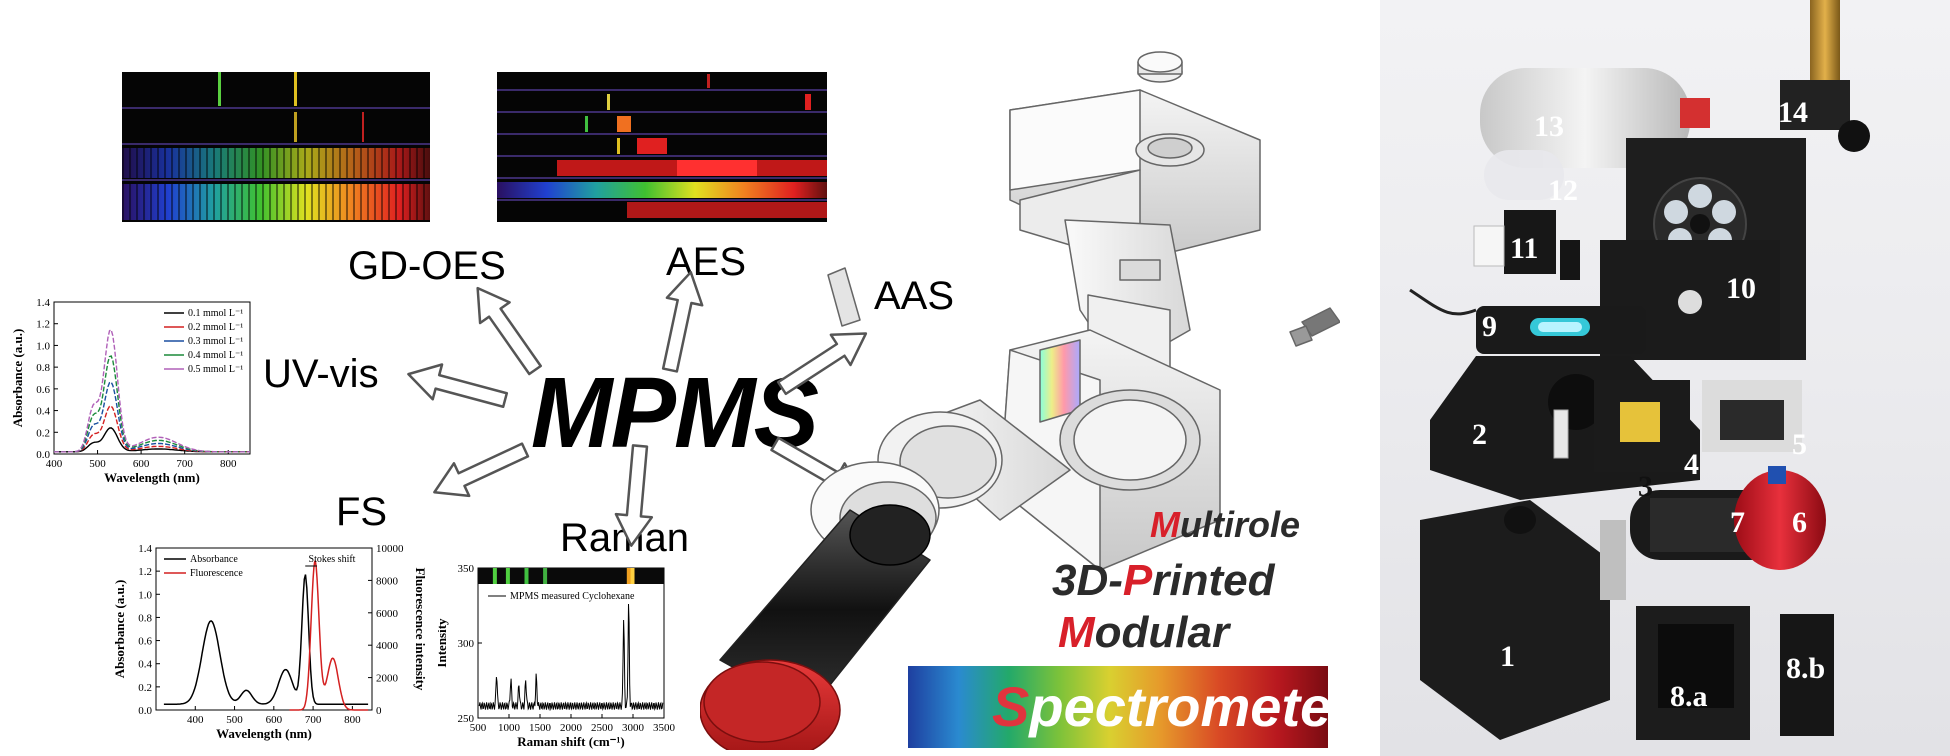 This screenshot has width=1950, height=756. Describe the element at coordinates (43, 346) in the screenshot. I see `uv-y-tick-label: 1.0` at that location.